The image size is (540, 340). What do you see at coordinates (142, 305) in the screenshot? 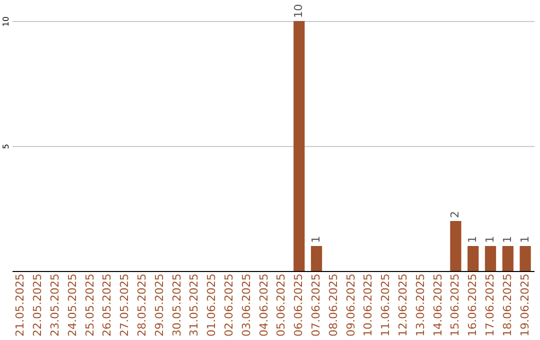
I see `x-tick-label: 28.05.2025` at bounding box center [142, 305].